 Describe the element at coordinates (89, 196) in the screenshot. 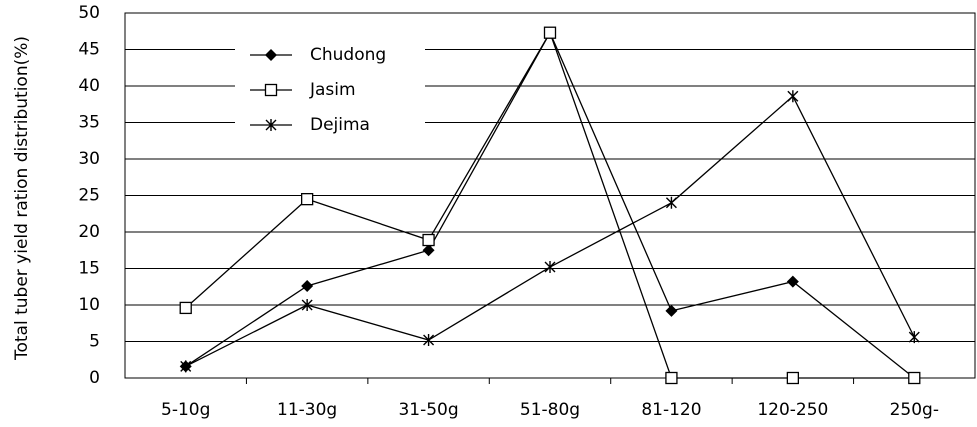

I see `y-tick-label: 25` at that location.